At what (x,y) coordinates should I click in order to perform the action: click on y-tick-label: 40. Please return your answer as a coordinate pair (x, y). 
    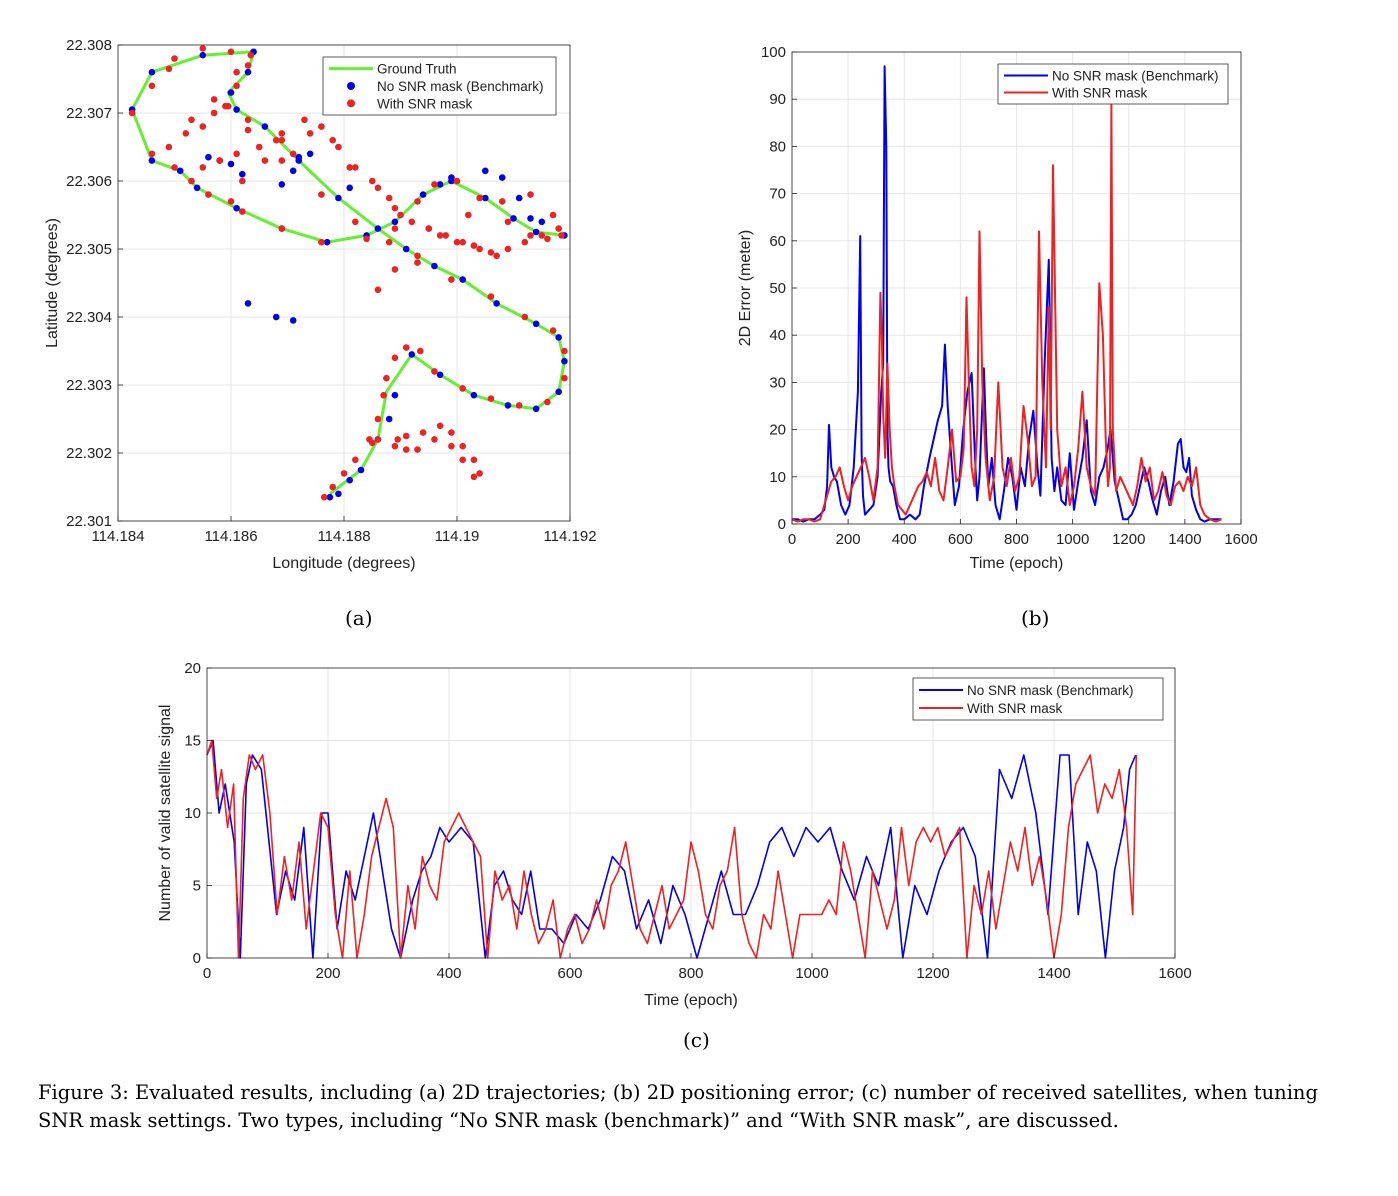
    Looking at the image, I should click on (777, 335).